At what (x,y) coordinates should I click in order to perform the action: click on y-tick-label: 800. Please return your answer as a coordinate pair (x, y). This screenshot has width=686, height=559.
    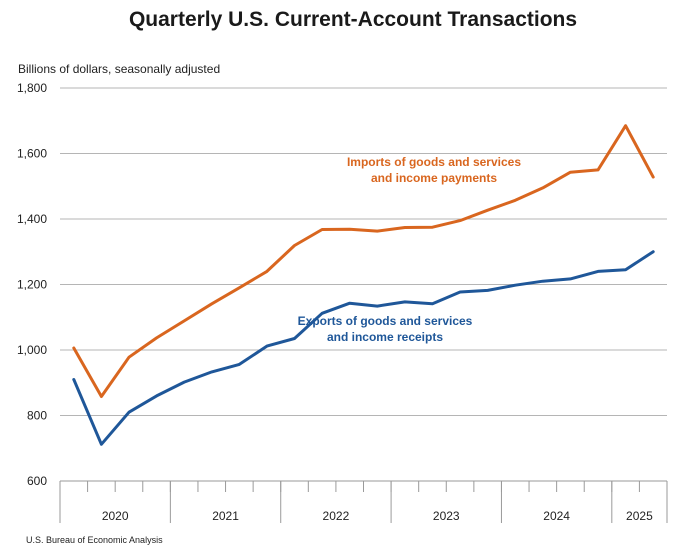
    Looking at the image, I should click on (37, 416).